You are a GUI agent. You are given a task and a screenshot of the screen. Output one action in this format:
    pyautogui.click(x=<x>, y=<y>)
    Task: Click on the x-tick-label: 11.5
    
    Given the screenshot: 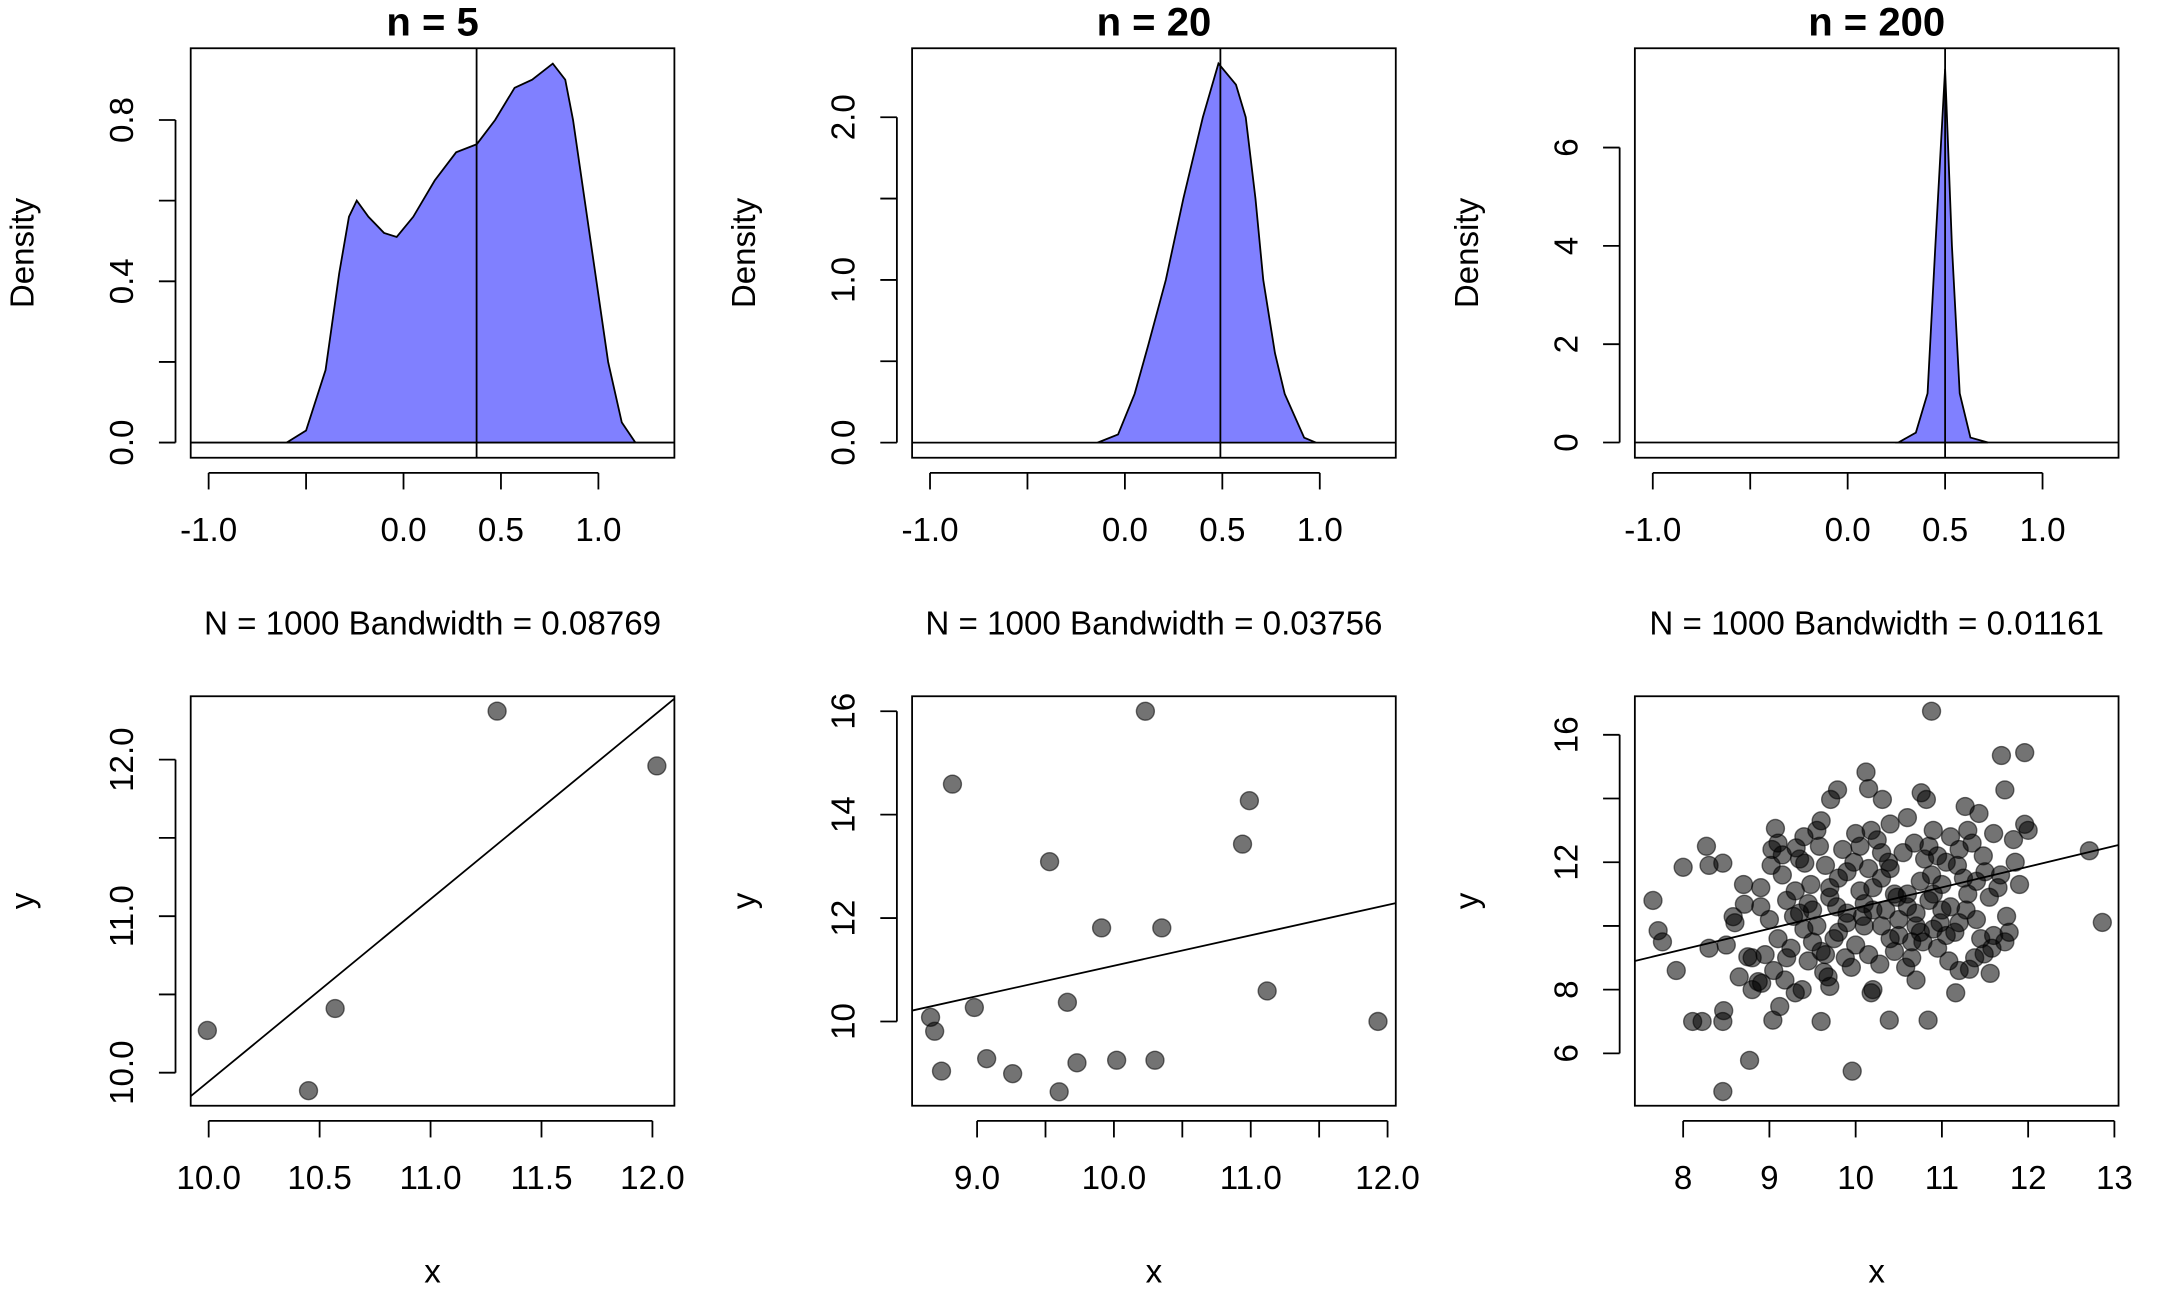 What is the action you would take?
    pyautogui.click(x=541, y=1178)
    